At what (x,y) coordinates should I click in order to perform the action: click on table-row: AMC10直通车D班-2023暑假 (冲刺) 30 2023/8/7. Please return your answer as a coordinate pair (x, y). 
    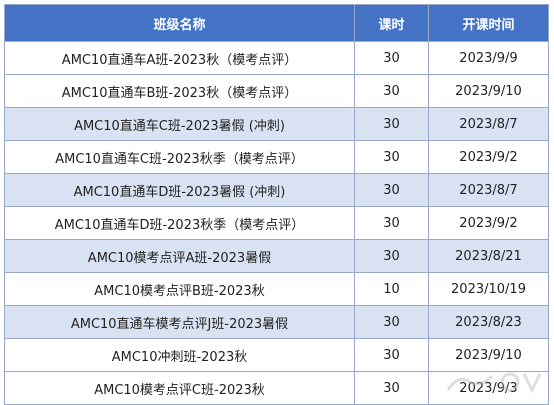
    Looking at the image, I should click on (276, 190).